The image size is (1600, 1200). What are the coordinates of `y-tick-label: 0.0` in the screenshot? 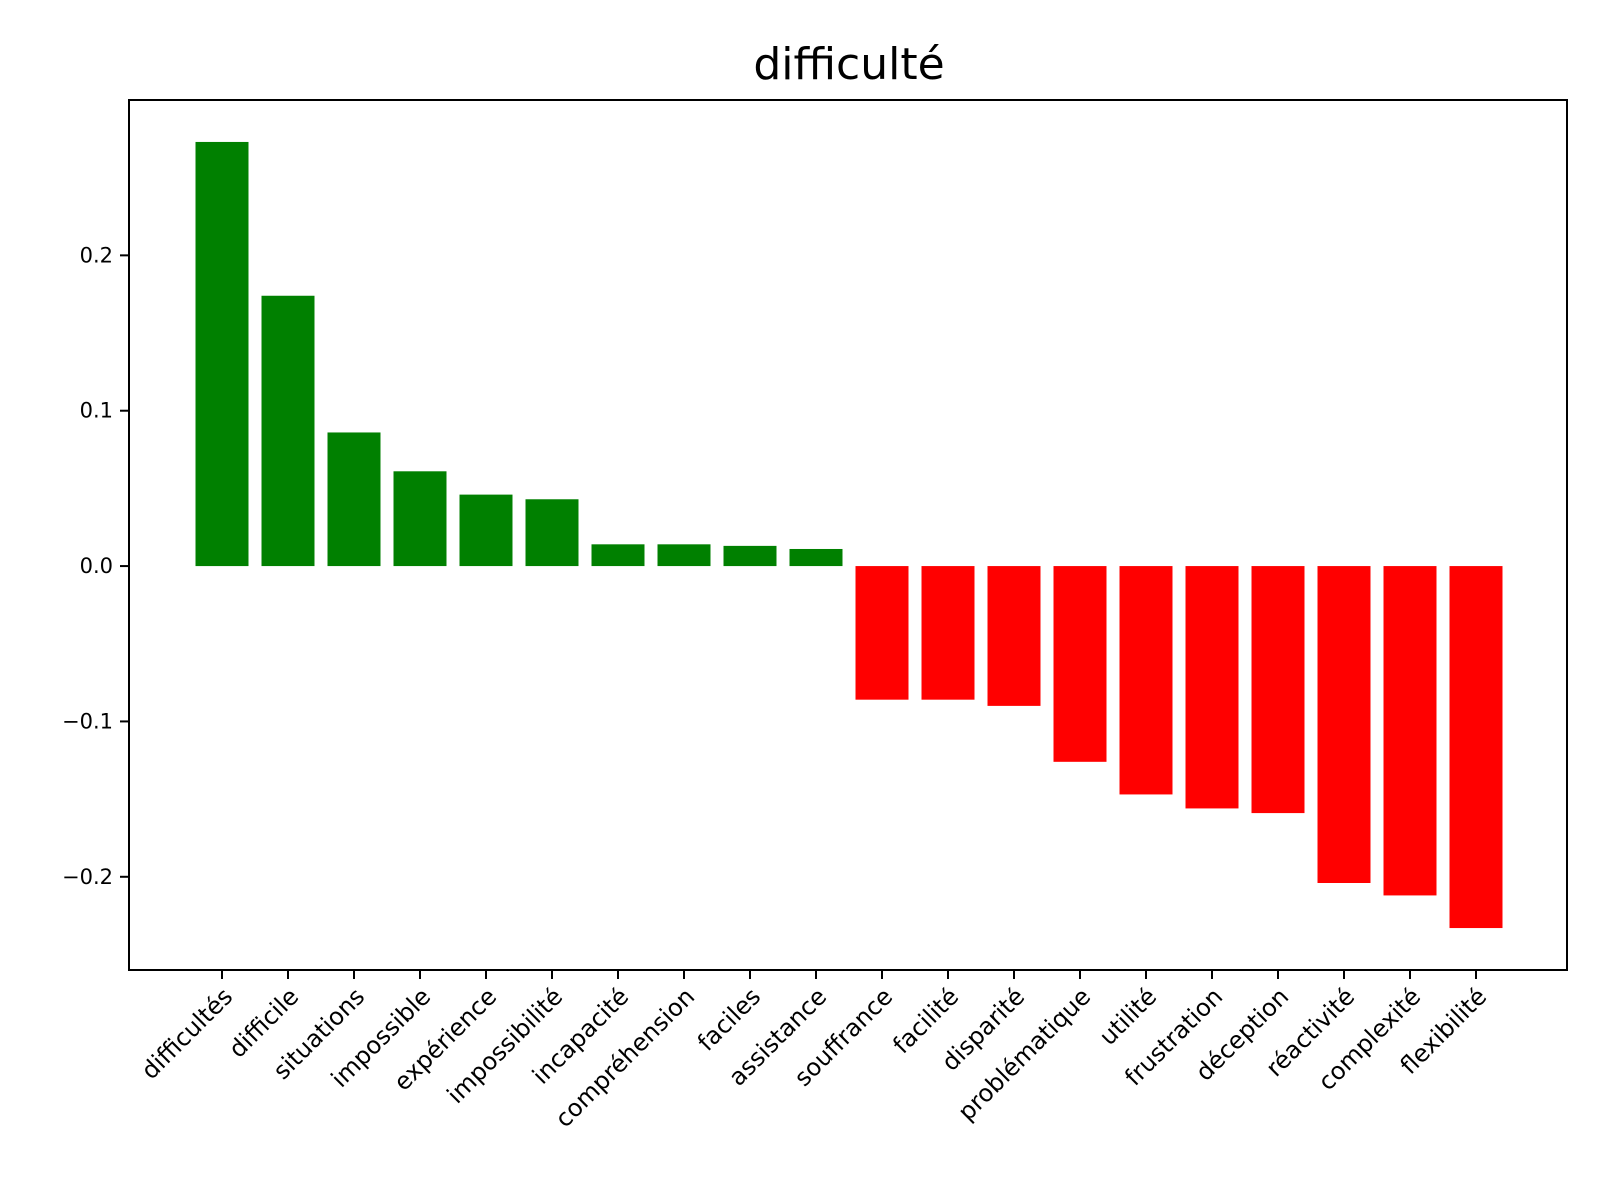 It's located at (96, 566).